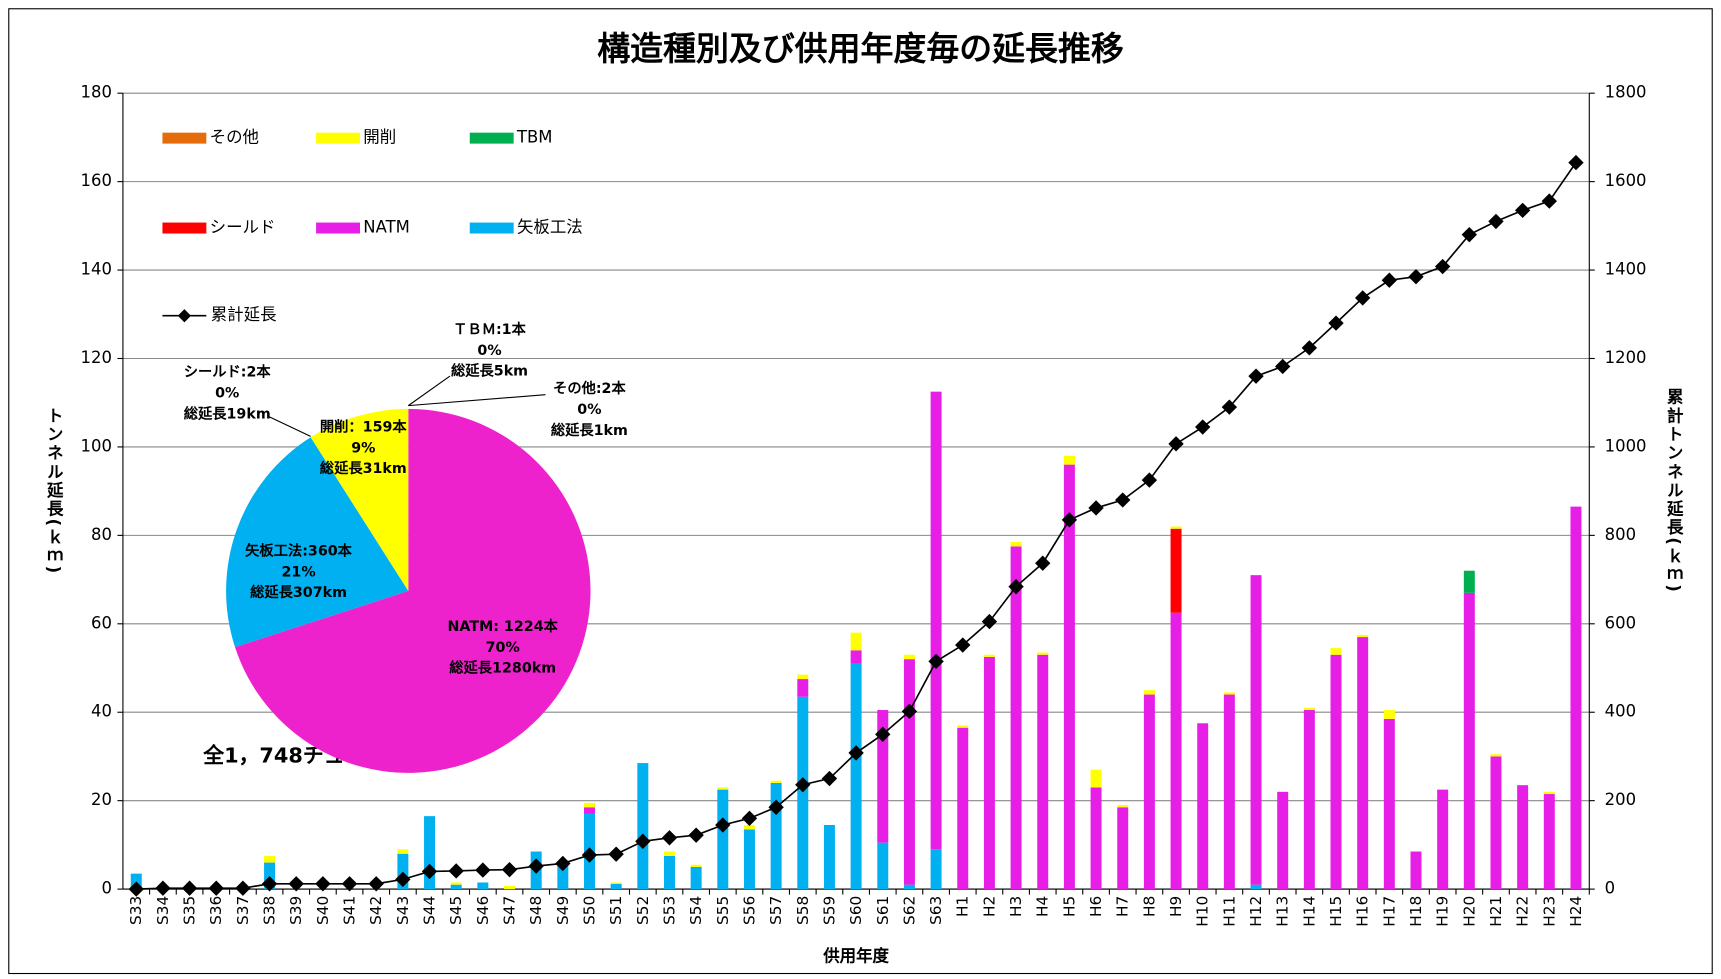 Image resolution: width=1721 pixels, height=979 pixels. I want to click on x-tick-label: S39, so click(296, 910).